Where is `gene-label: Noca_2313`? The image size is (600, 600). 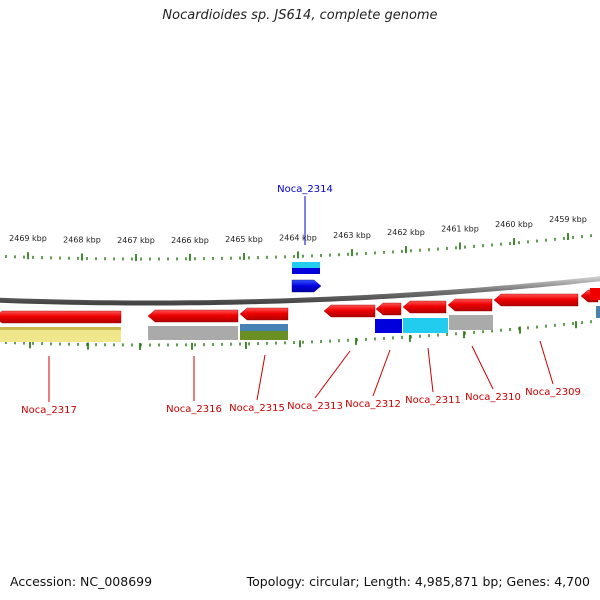
gene-label: Noca_2313 is located at coordinates (315, 406).